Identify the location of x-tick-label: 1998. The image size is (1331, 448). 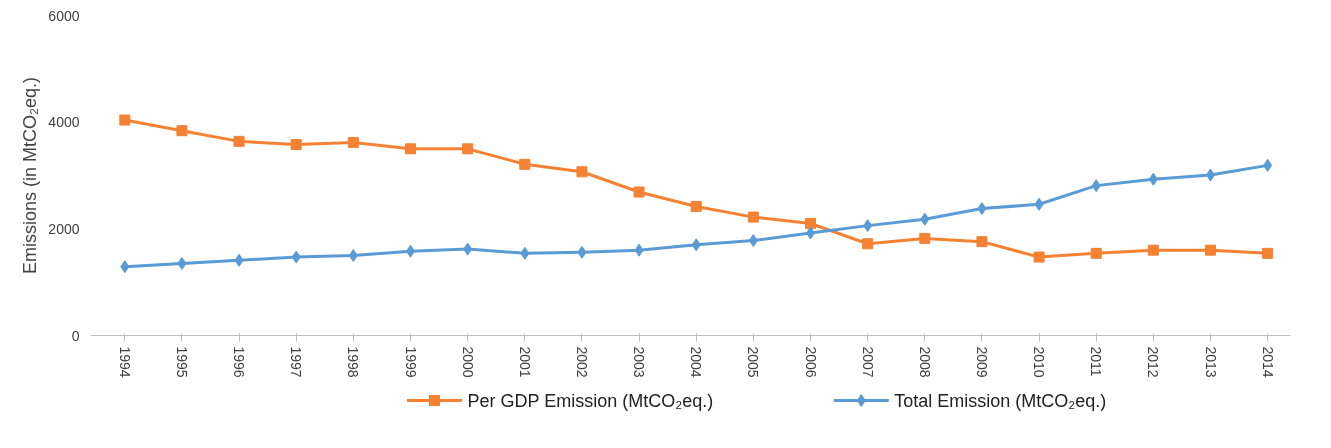
(353, 362).